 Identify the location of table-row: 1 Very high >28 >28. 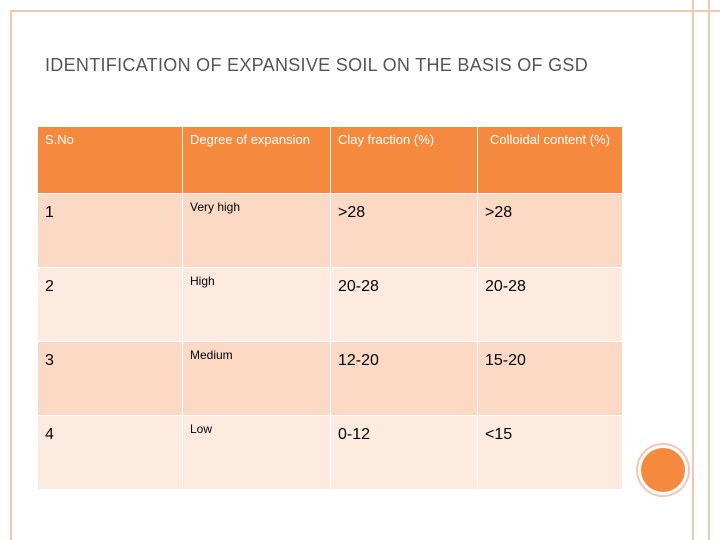
(330, 230).